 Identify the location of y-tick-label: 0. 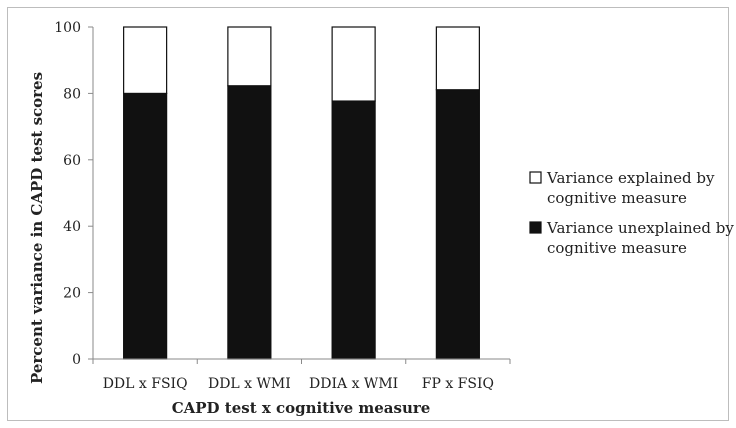
(76, 360).